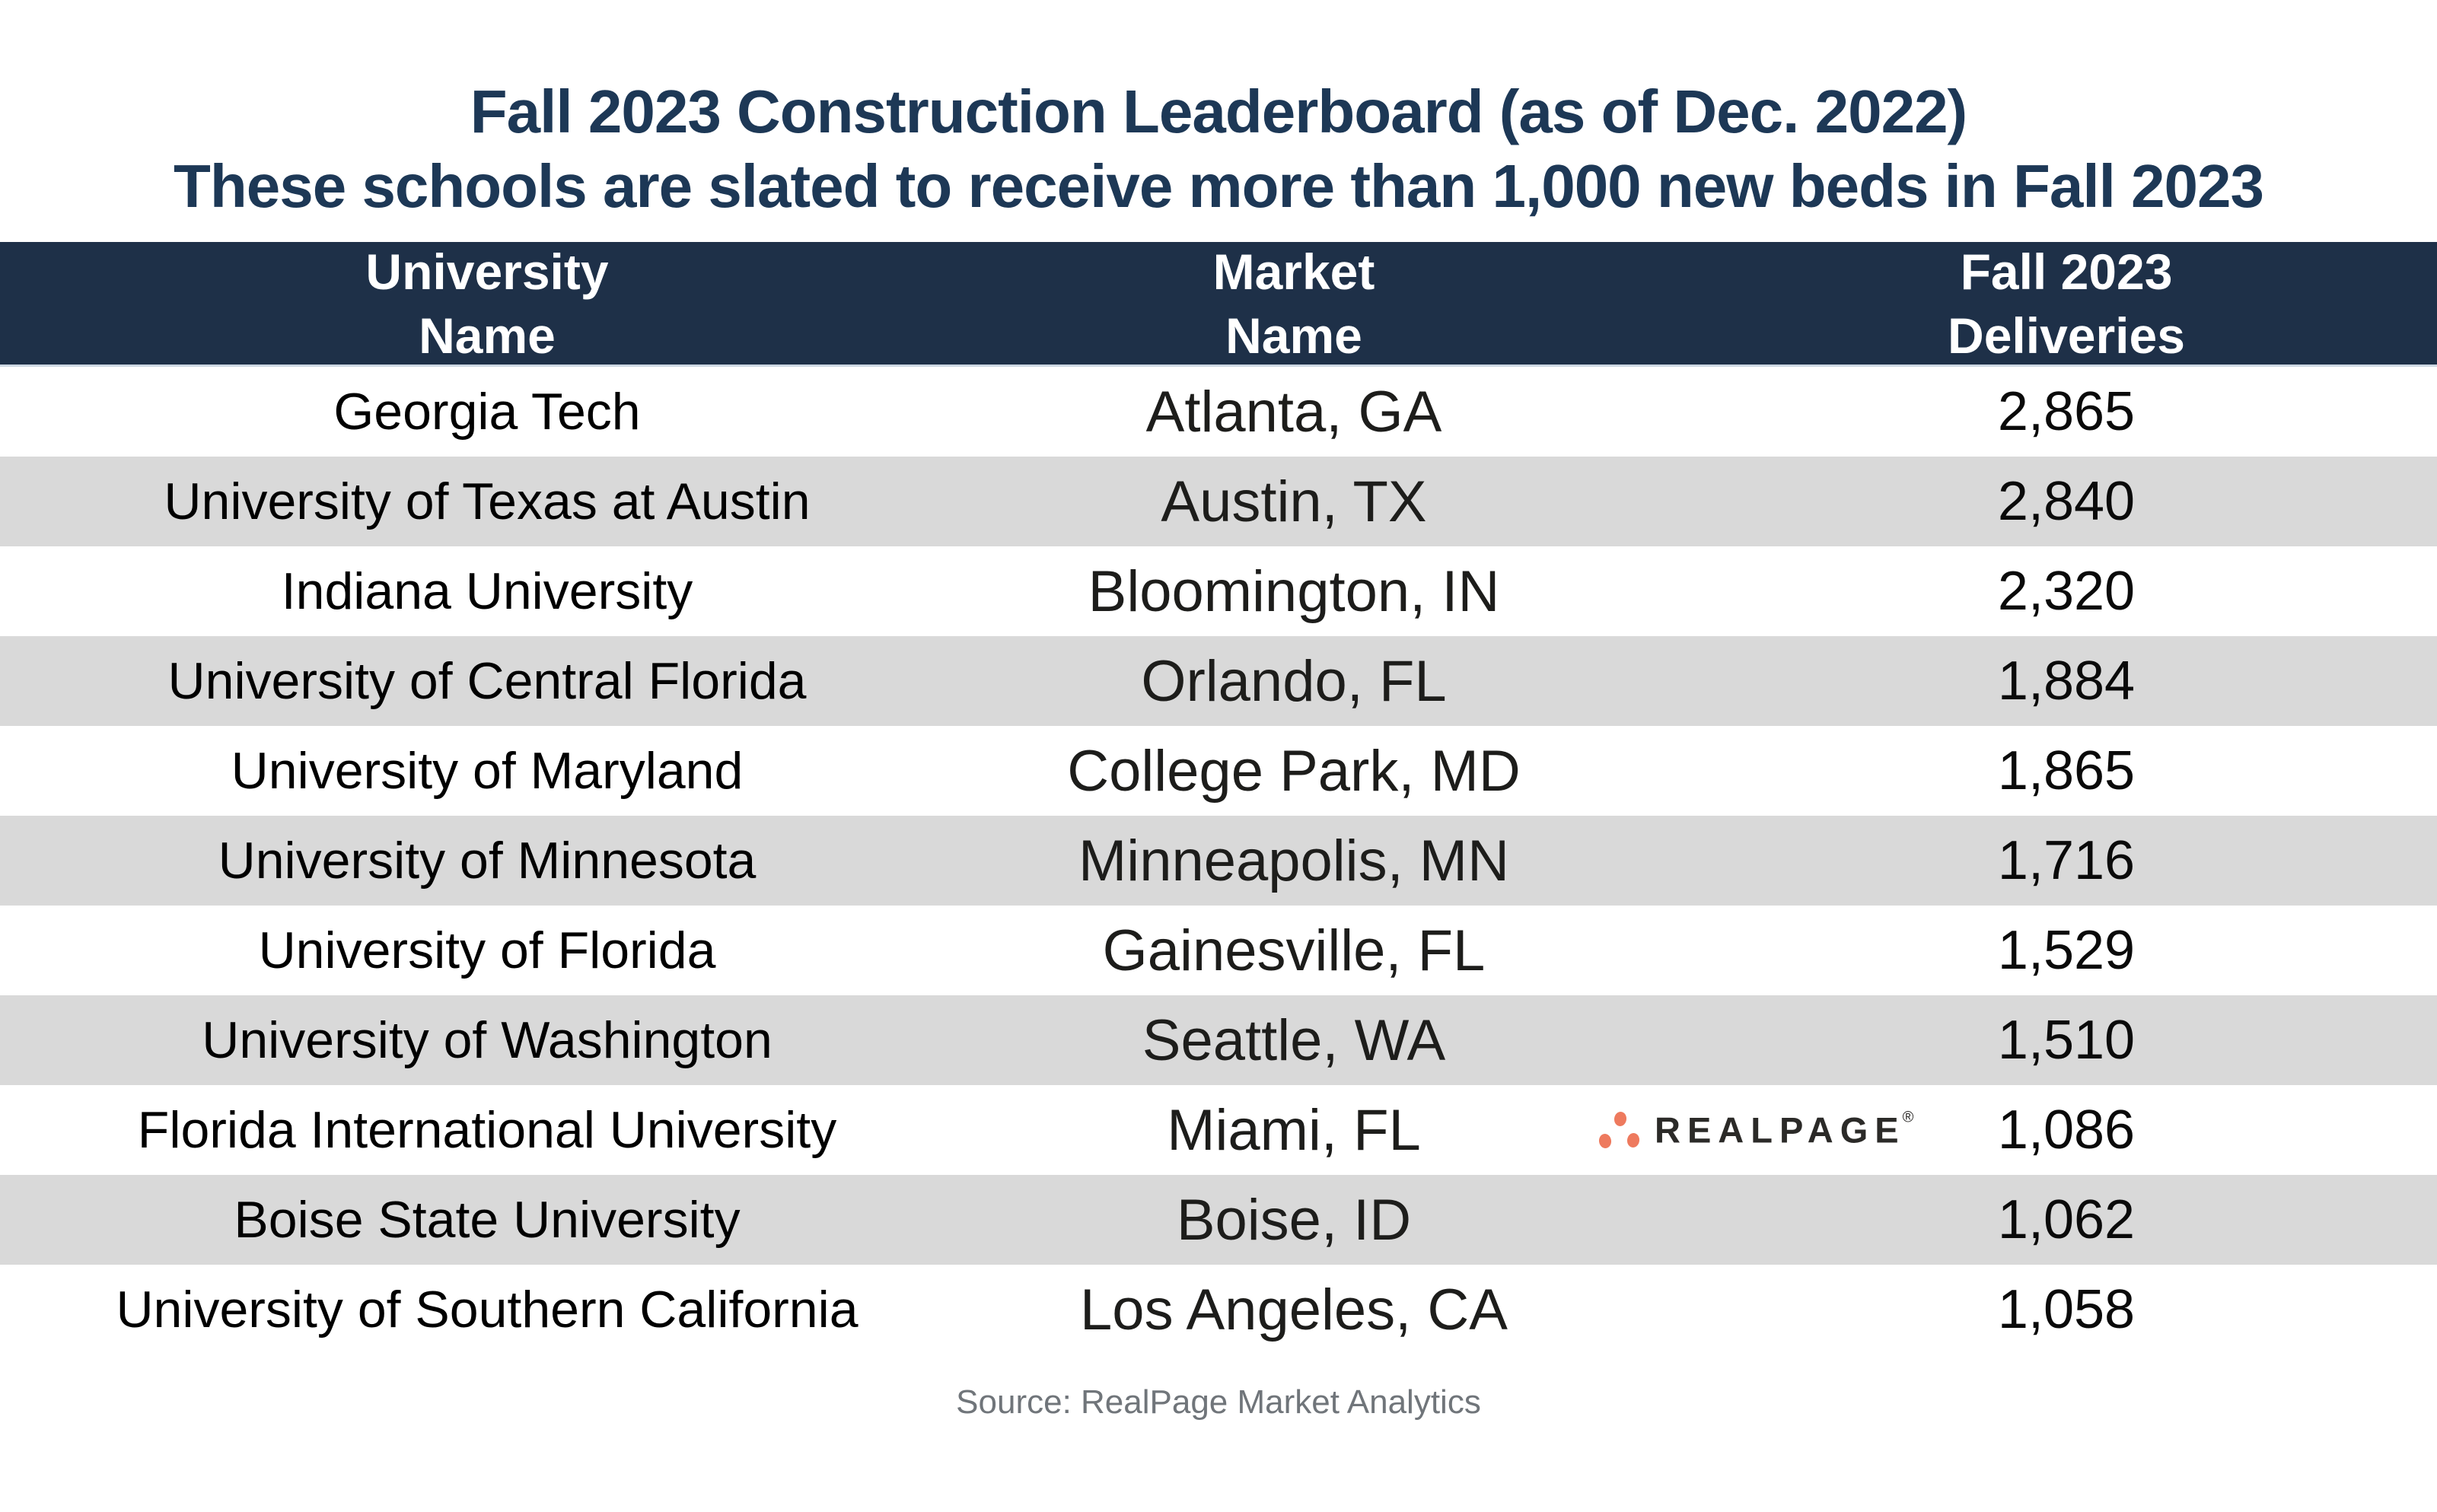 The width and height of the screenshot is (2437, 1512). I want to click on source-caption: Source: RealPage Market Analytics, so click(1218, 1402).